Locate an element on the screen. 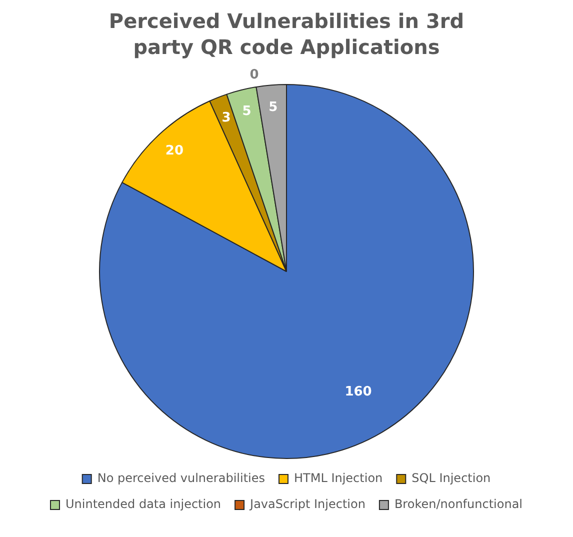 The width and height of the screenshot is (573, 537). data-label: 20 is located at coordinates (174, 150).